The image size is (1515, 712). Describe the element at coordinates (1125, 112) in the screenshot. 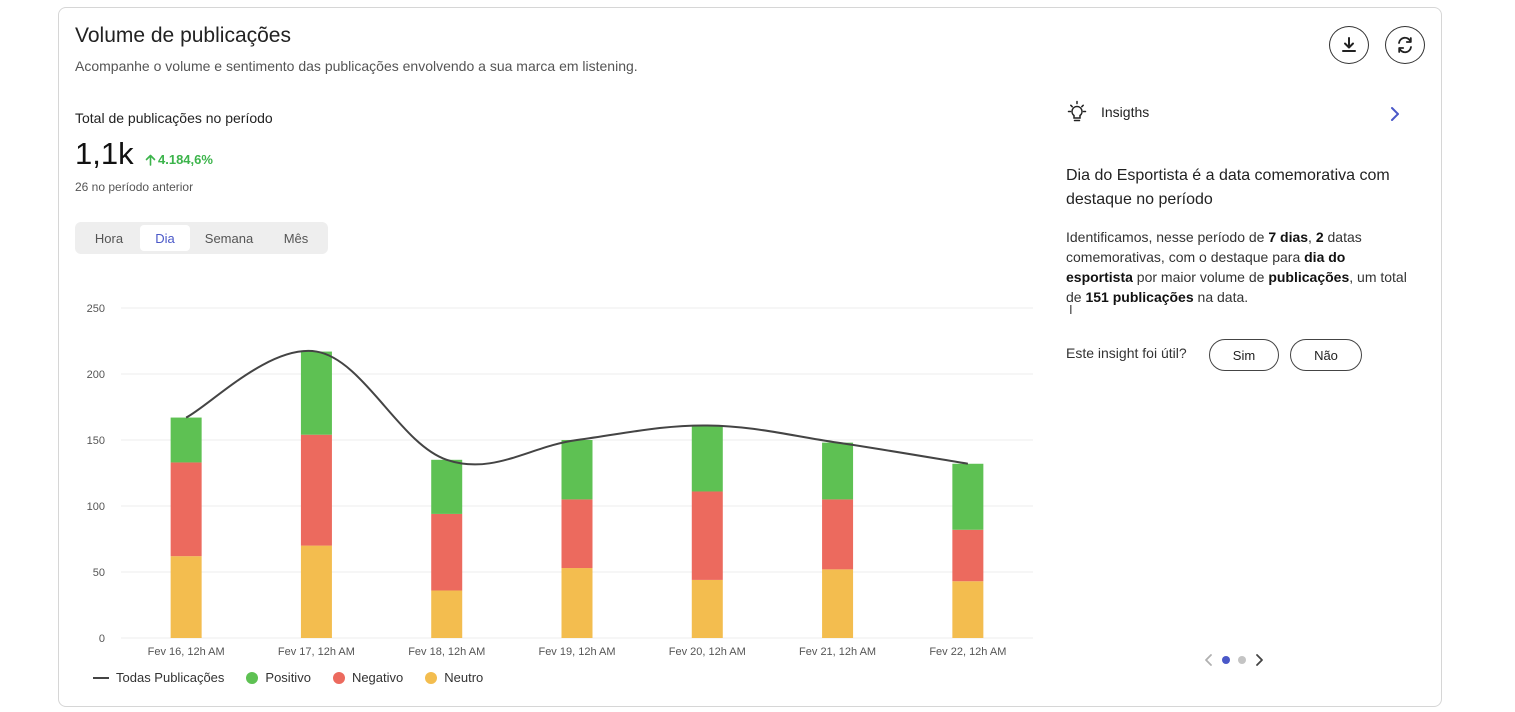

I see `insights-header-label: Insigths` at that location.